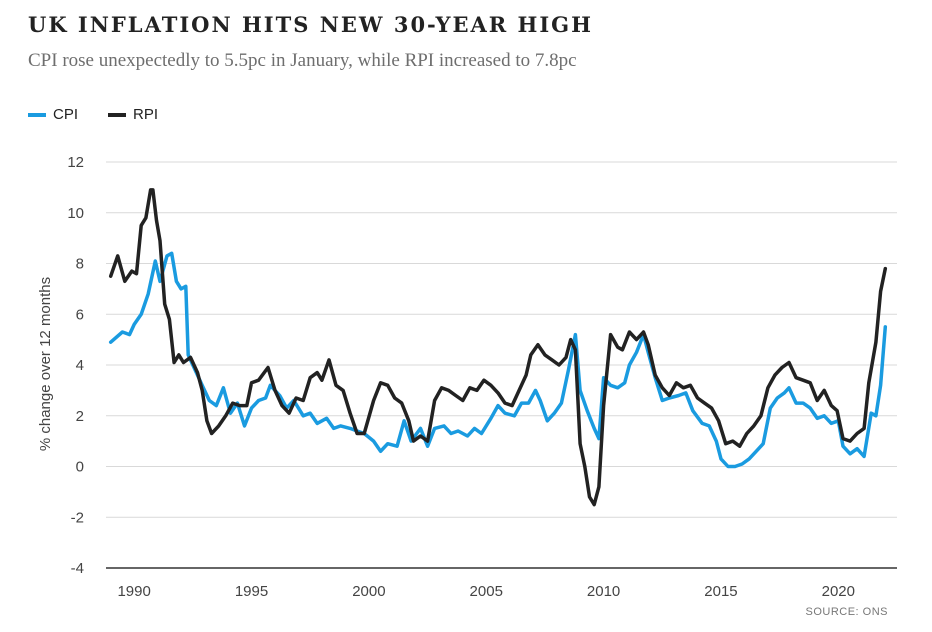  I want to click on legend-label-rpi: RPI, so click(146, 114).